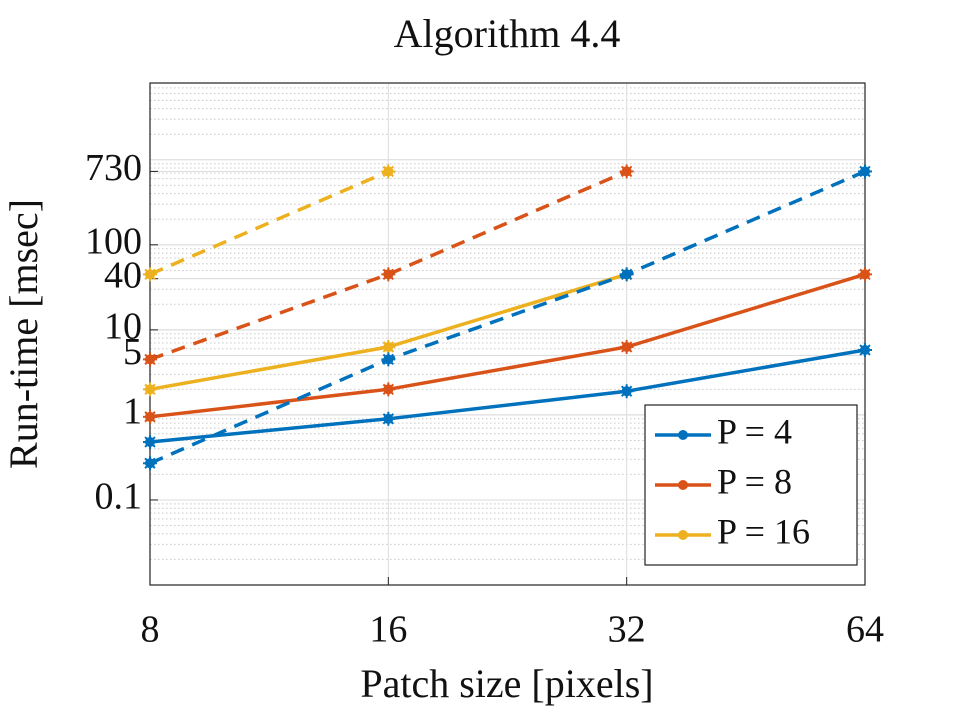 The width and height of the screenshot is (957, 718). I want to click on x-axis-label: Patch size [pixels], so click(506, 683).